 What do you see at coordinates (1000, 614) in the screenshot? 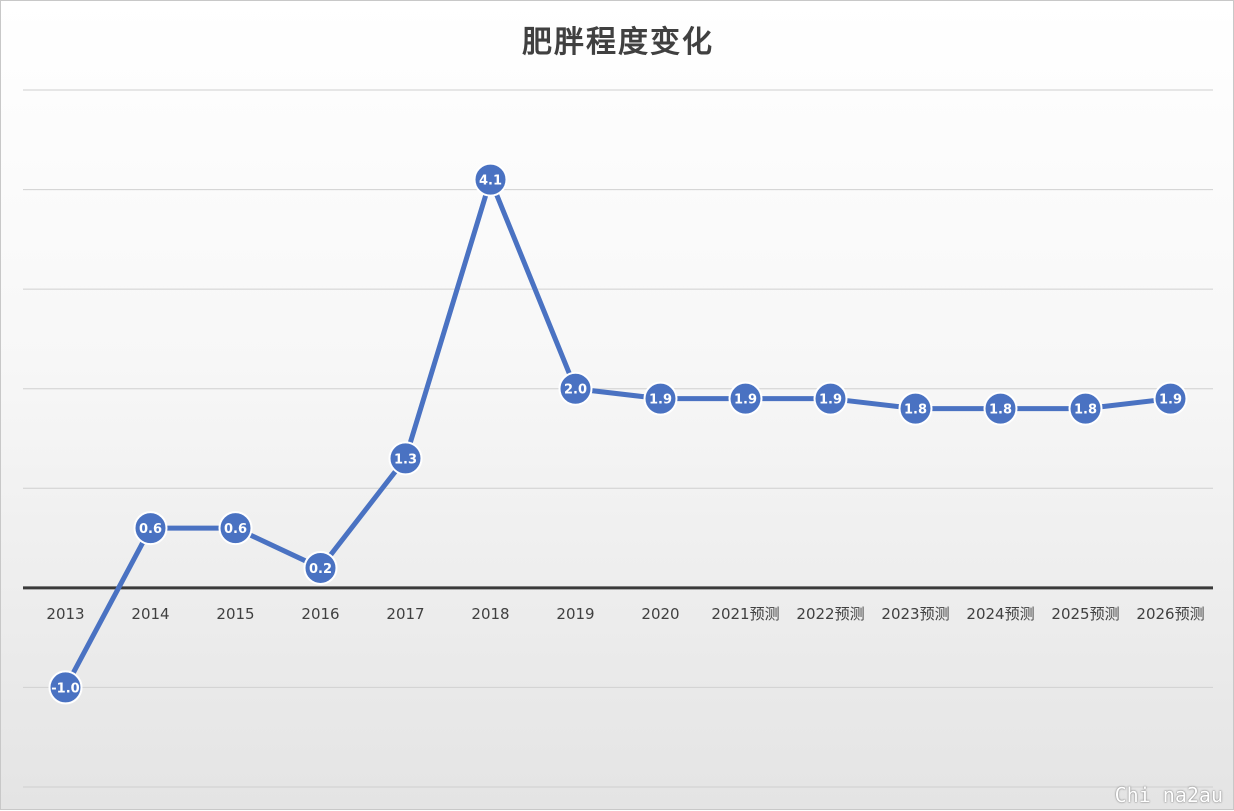
I see `x-tick-label: 2024预测` at bounding box center [1000, 614].